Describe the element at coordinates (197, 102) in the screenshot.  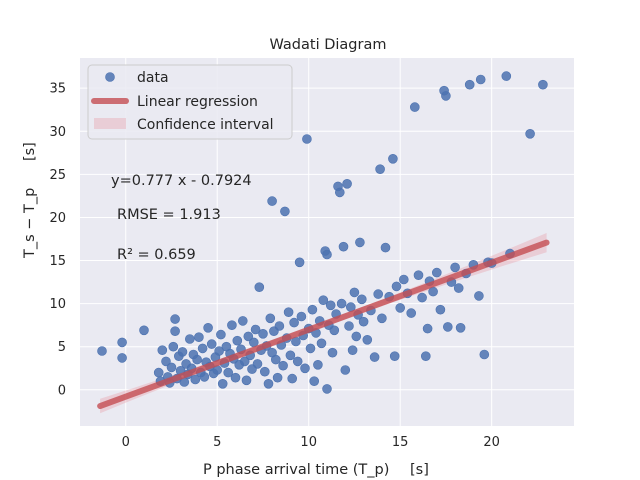
I see `legend-regression-label: Linear regression` at that location.